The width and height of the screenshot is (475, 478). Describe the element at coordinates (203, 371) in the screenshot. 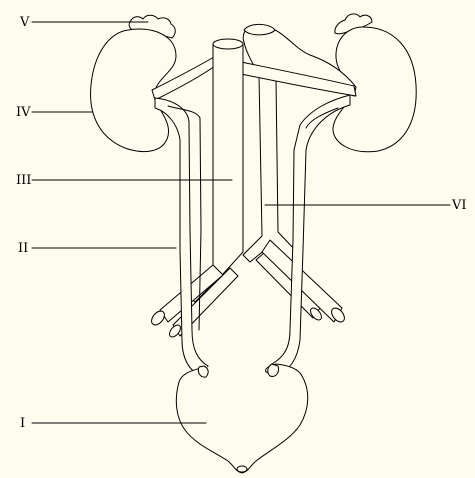

I see `left-ureter-end` at that location.